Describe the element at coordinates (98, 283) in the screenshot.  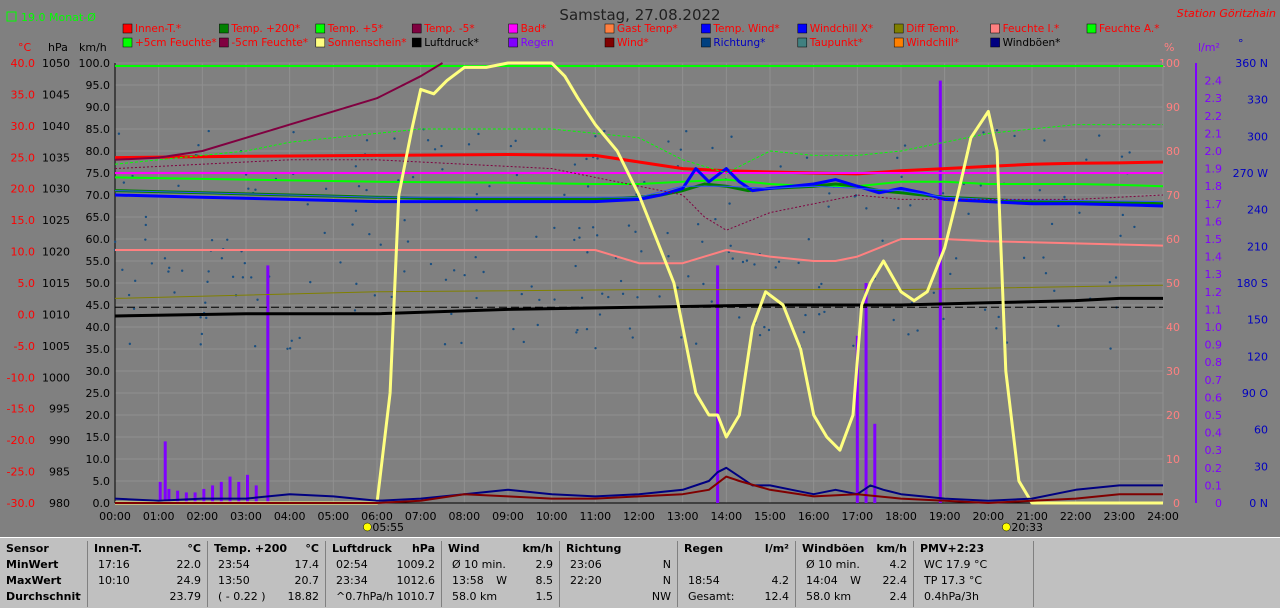
I see `speed-tick-label: 50.0` at that location.